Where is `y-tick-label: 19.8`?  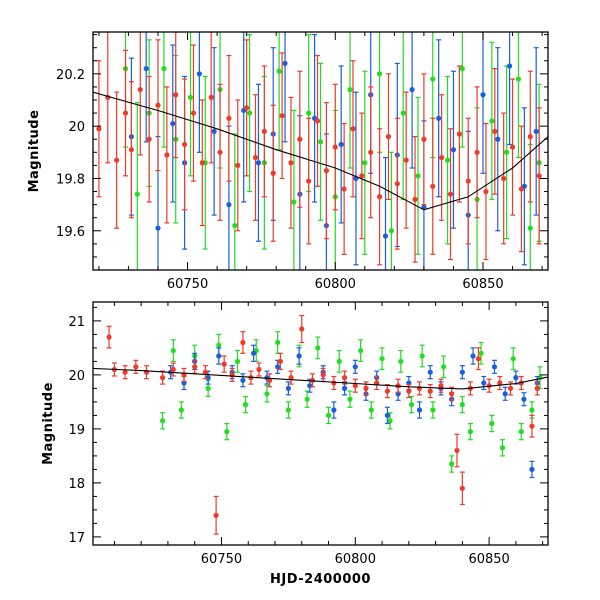 y-tick-label: 19.8 is located at coordinates (70, 179).